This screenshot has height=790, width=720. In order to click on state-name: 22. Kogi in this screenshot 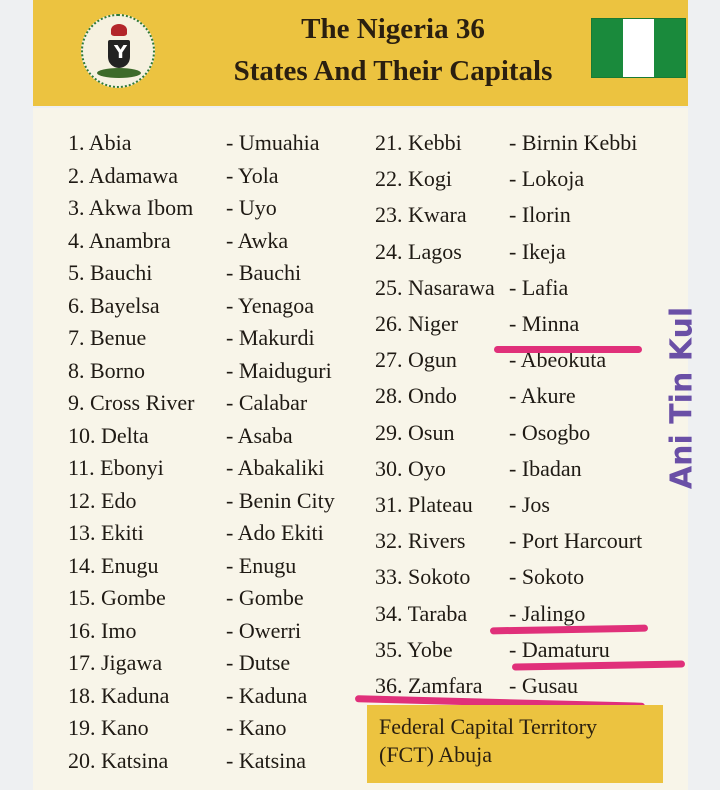, I will do `click(413, 179)`.